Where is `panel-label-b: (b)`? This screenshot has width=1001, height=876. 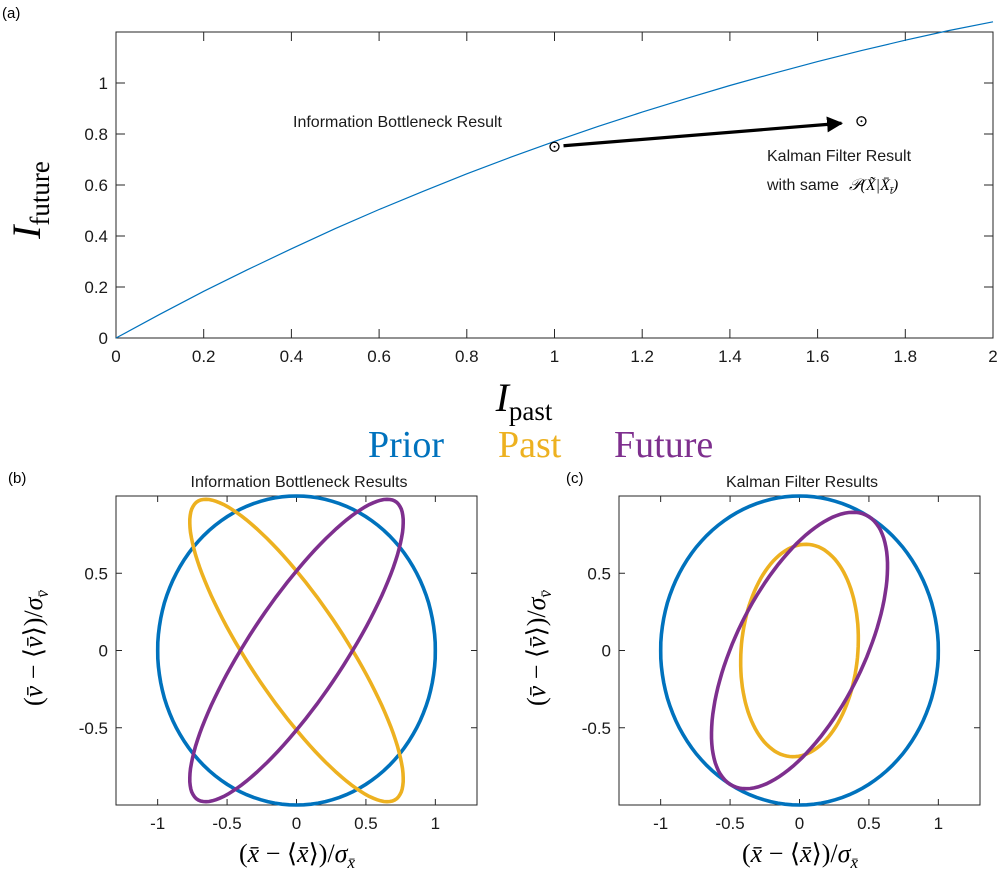 panel-label-b: (b) is located at coordinates (17, 478).